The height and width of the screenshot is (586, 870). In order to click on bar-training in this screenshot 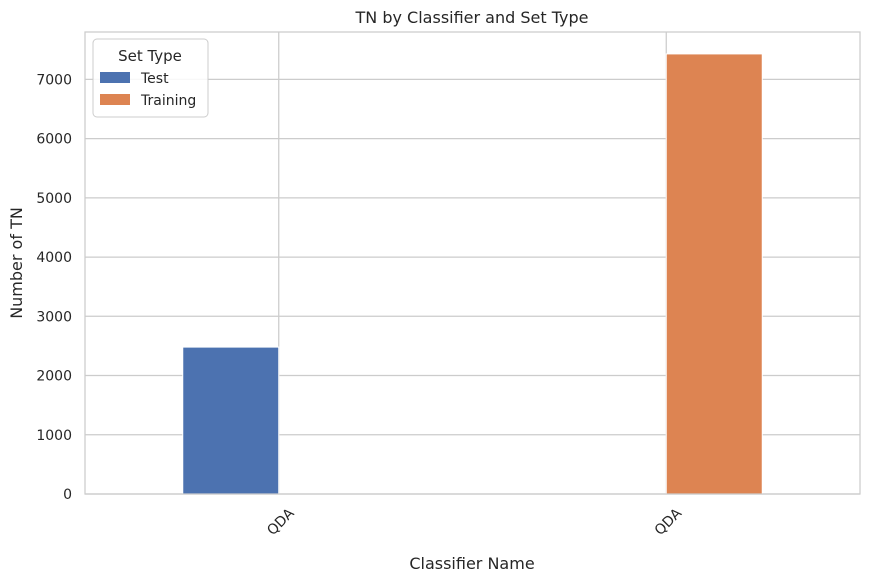, I will do `click(714, 274)`.